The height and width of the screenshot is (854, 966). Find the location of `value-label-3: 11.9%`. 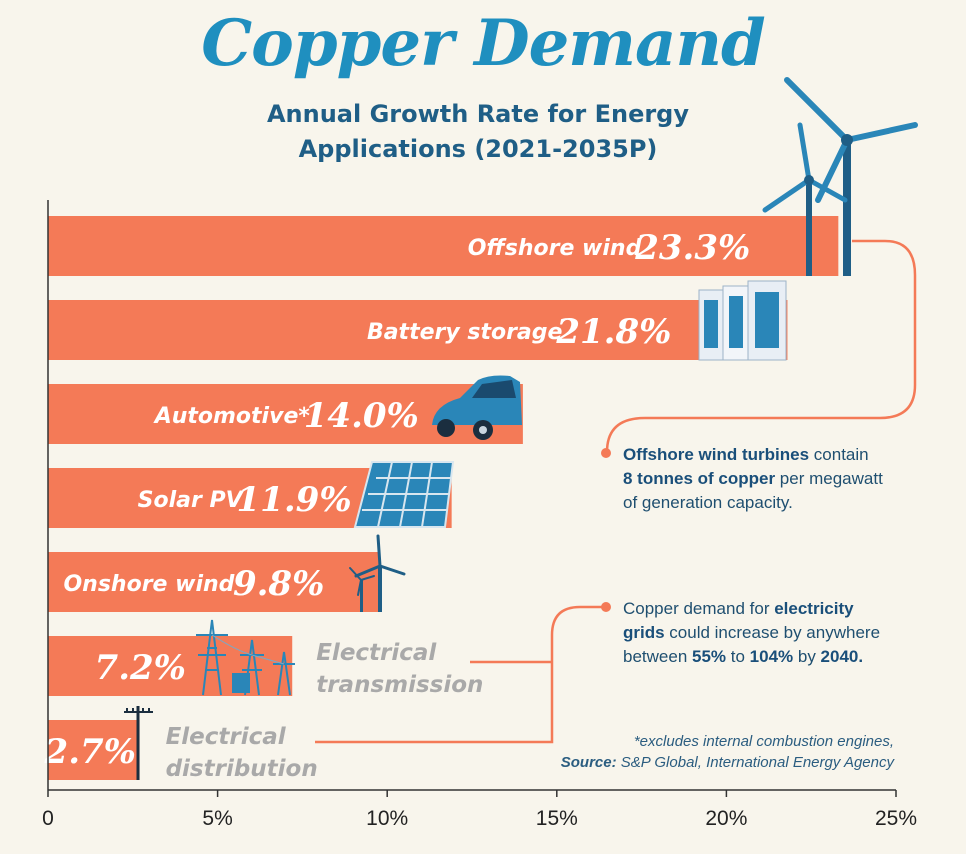

value-label-3: 11.9% is located at coordinates (294, 500).